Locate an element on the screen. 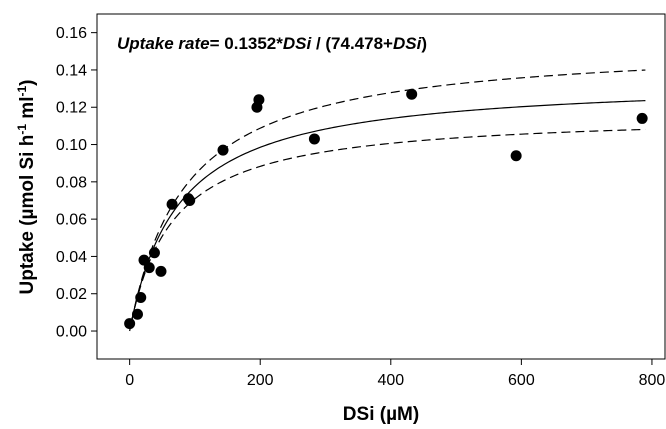 The image size is (666, 429). equation-var2: DSi is located at coordinates (408, 43).